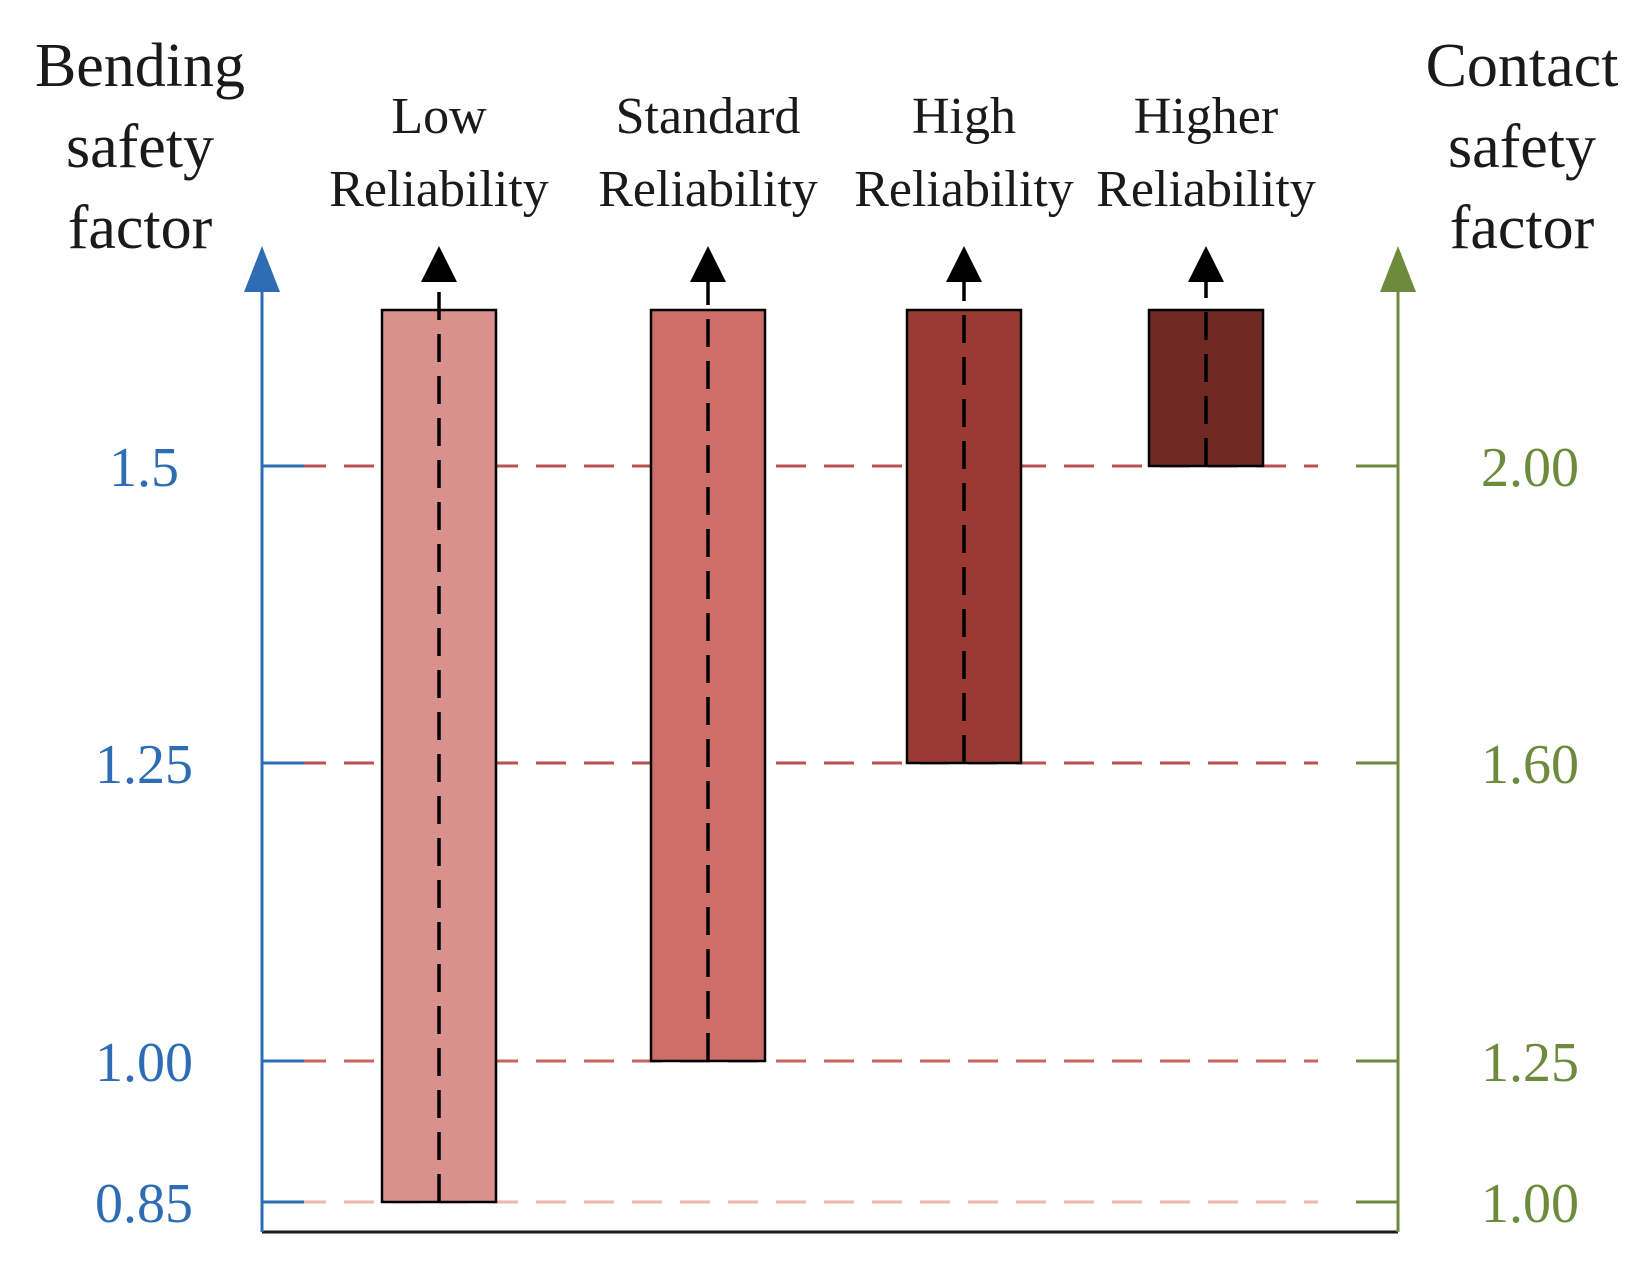 The width and height of the screenshot is (1648, 1261). I want to click on category-label: Standard, so click(708, 116).